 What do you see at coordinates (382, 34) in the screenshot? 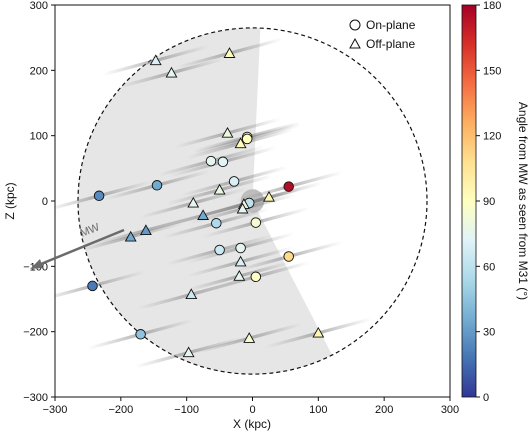
I see `legend: On-plane Off-plane` at bounding box center [382, 34].